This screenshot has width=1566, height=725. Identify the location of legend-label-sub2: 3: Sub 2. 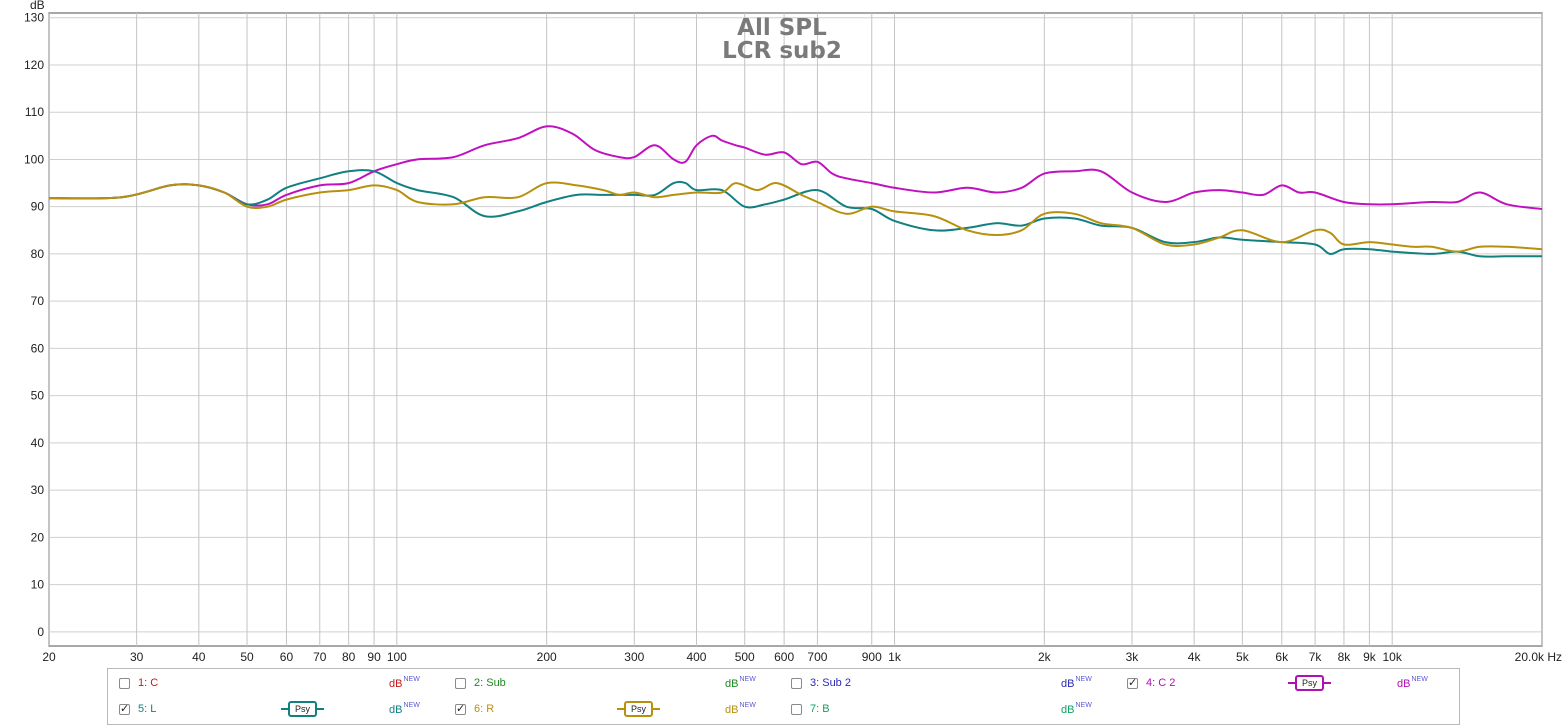
(830, 683).